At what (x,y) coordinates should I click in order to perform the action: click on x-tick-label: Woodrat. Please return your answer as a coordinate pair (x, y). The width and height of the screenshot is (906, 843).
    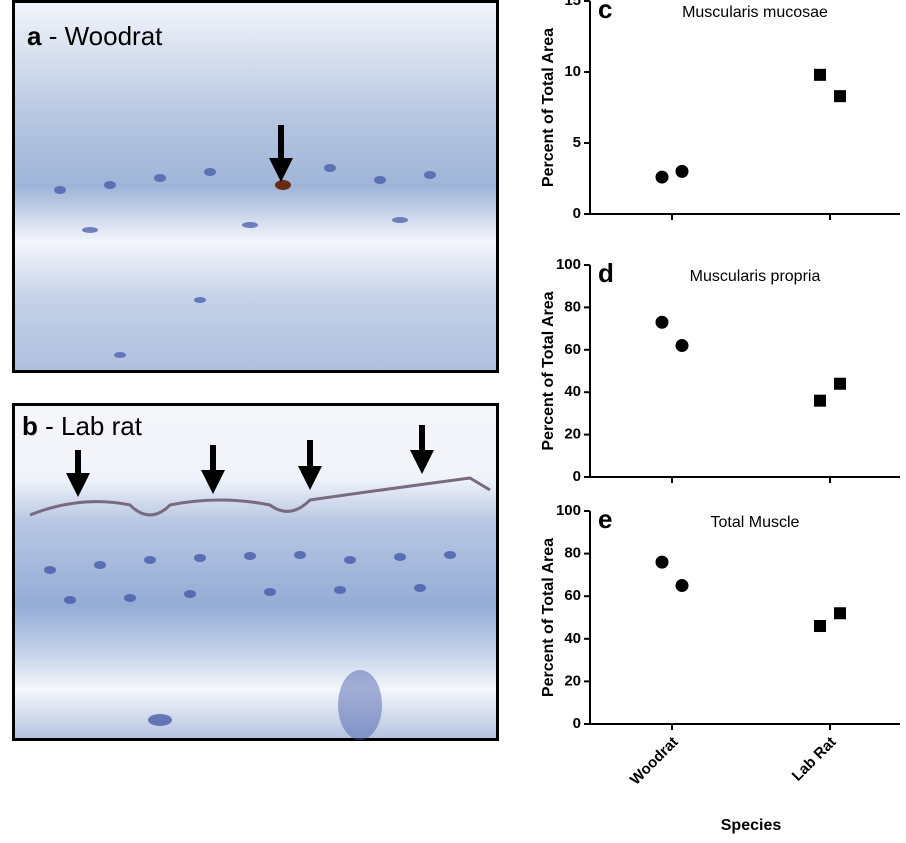
    Looking at the image, I should click on (654, 761).